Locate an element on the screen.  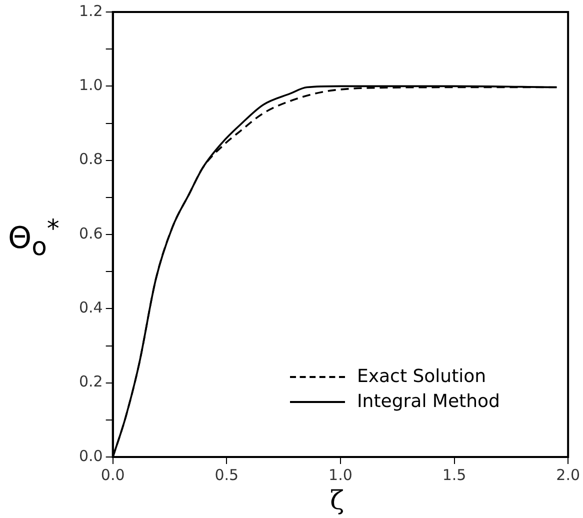
x-tick-label: 1.5 is located at coordinates (454, 475).